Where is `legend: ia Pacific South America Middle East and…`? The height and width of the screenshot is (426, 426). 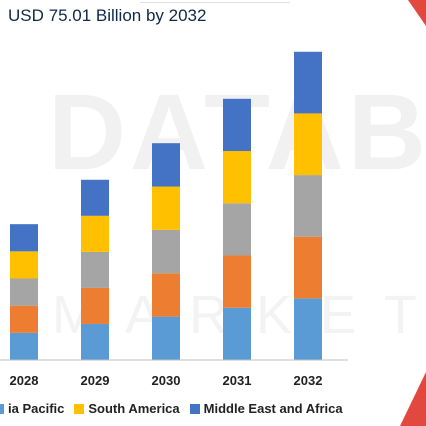
legend: ia Pacific South America Middle East and… is located at coordinates (176, 408).